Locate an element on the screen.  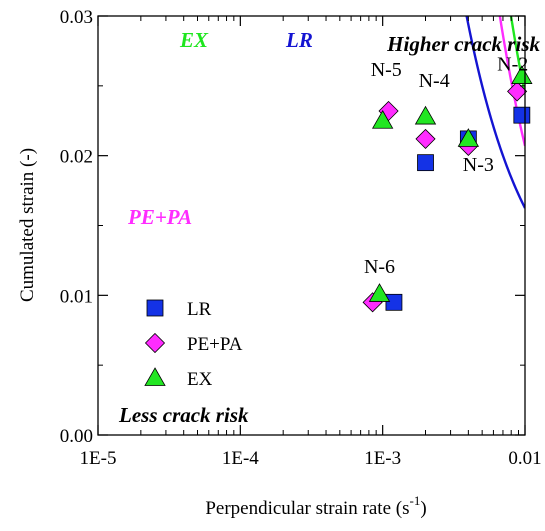
x-axis-title-end: ) is located at coordinates (423, 508).